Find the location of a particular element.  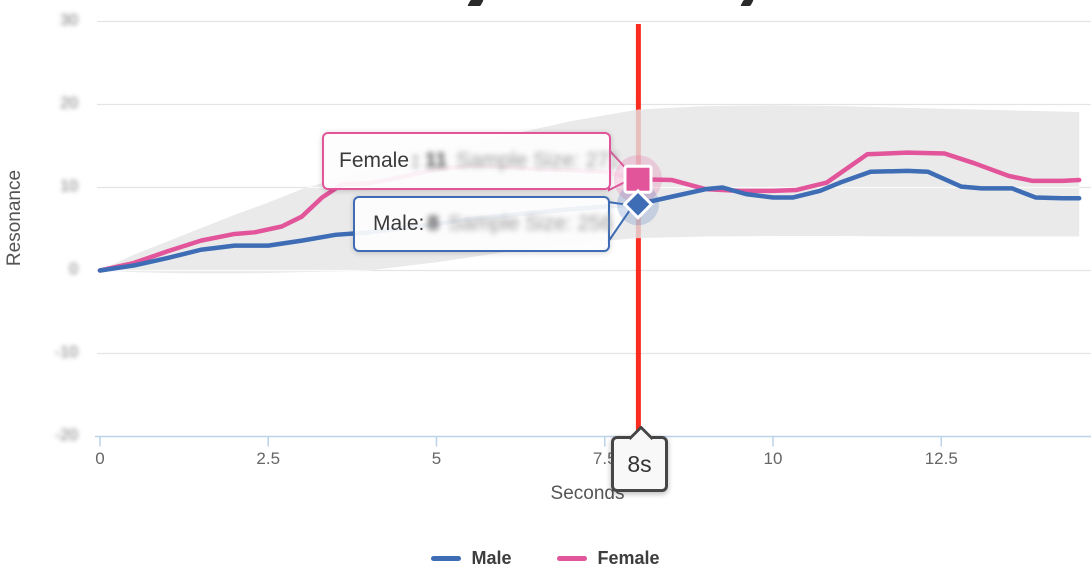

legend-label-male: Male is located at coordinates (491, 558).